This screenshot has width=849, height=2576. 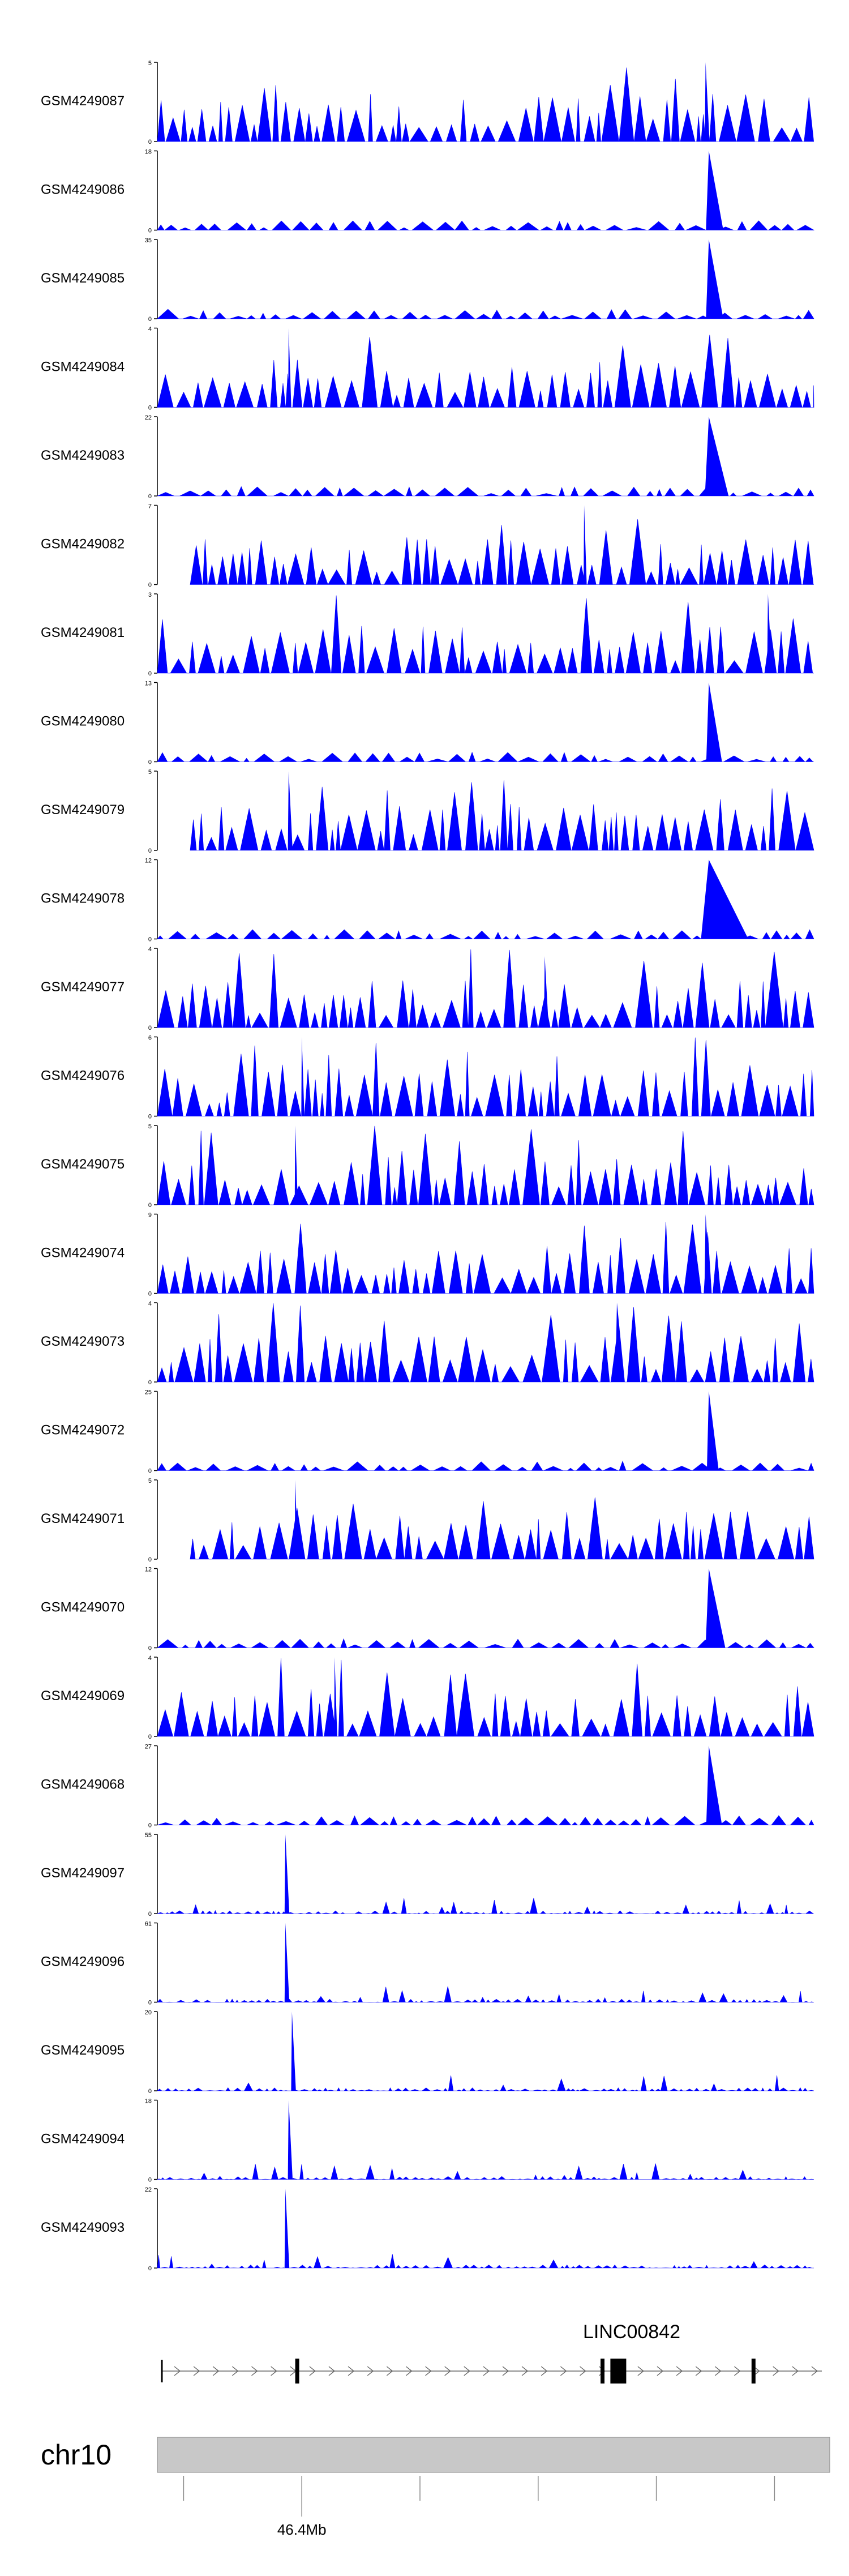 I want to click on track-label: GSM4249073, so click(x=83, y=1341).